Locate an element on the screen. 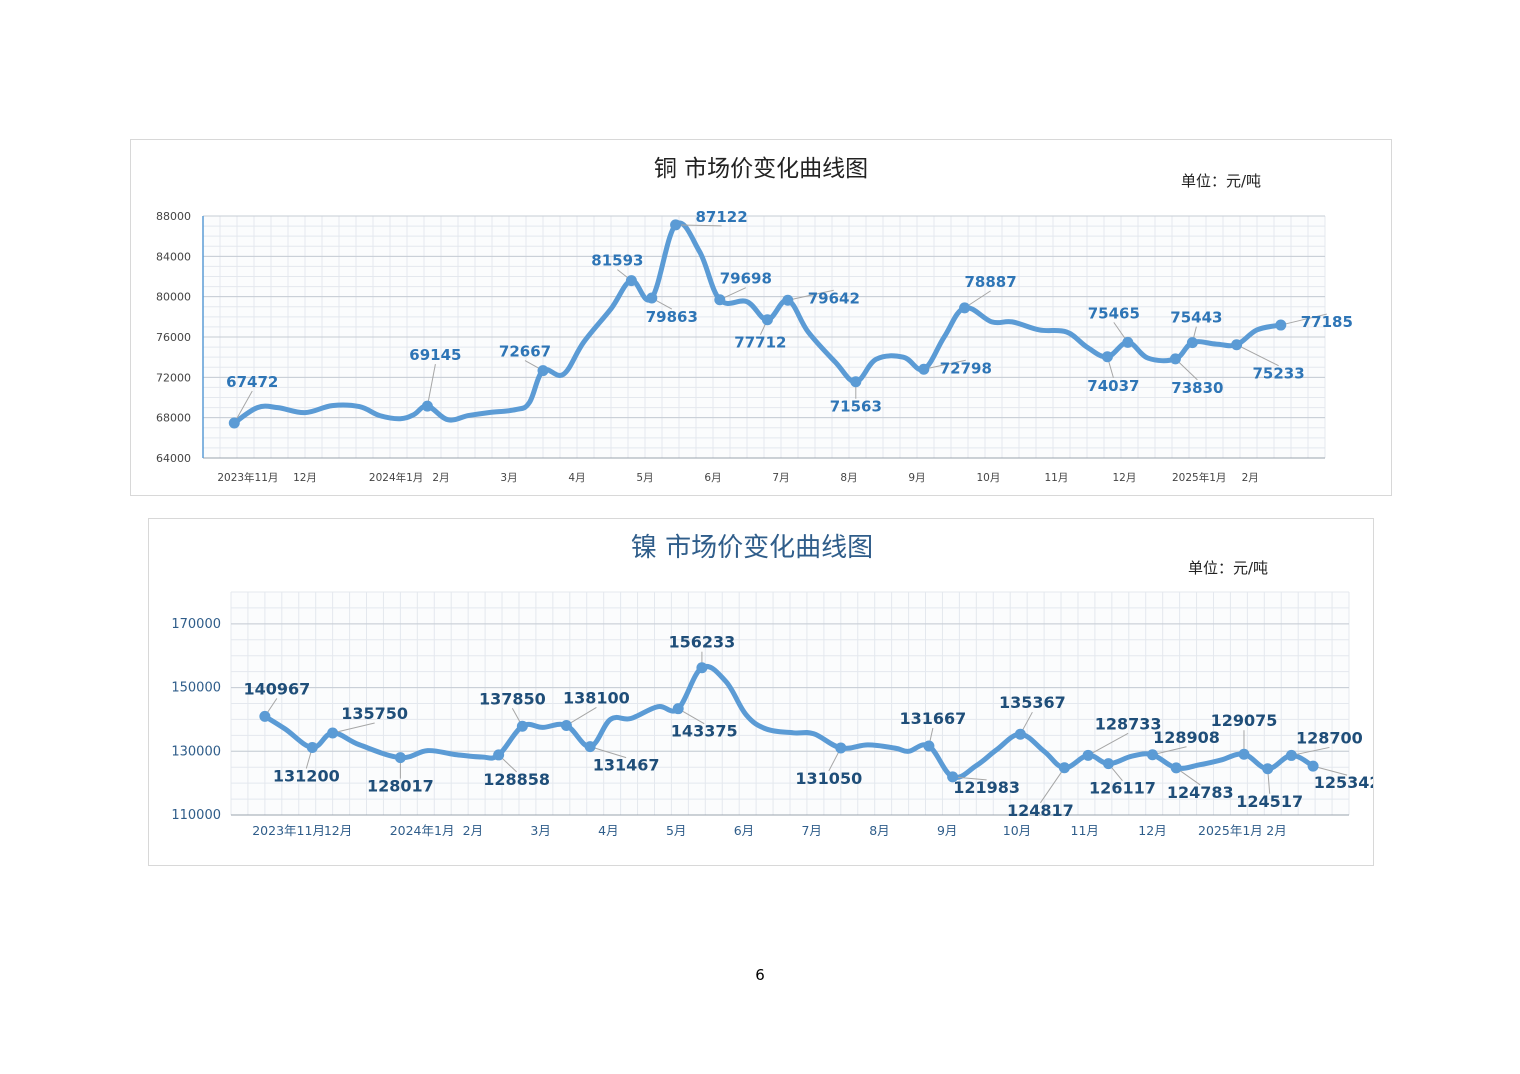 The width and height of the screenshot is (1520, 1074). data-label: 128733 is located at coordinates (1128, 723).